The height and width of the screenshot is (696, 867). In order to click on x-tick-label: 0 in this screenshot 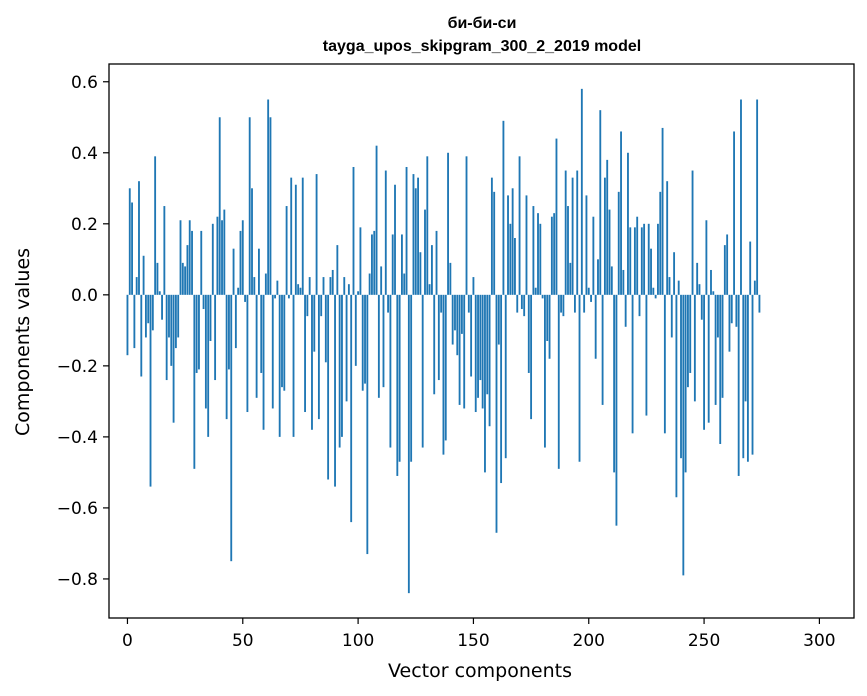, I will do `click(127, 641)`.